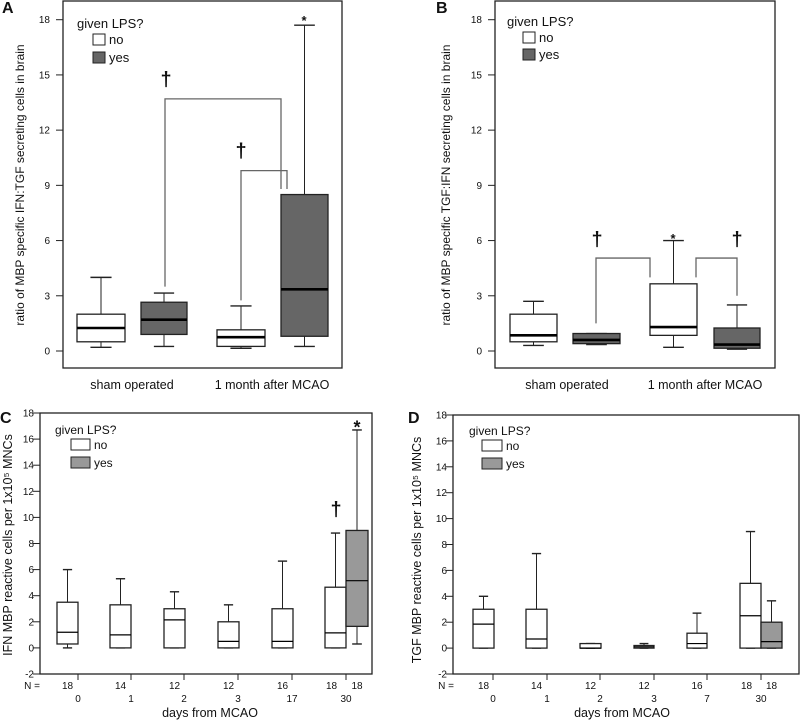 This screenshot has height=722, width=800. What do you see at coordinates (417, 550) in the screenshot?
I see `y-axis-label: TGF MBP reactive cells per 1x10⁵ MNCs` at bounding box center [417, 550].